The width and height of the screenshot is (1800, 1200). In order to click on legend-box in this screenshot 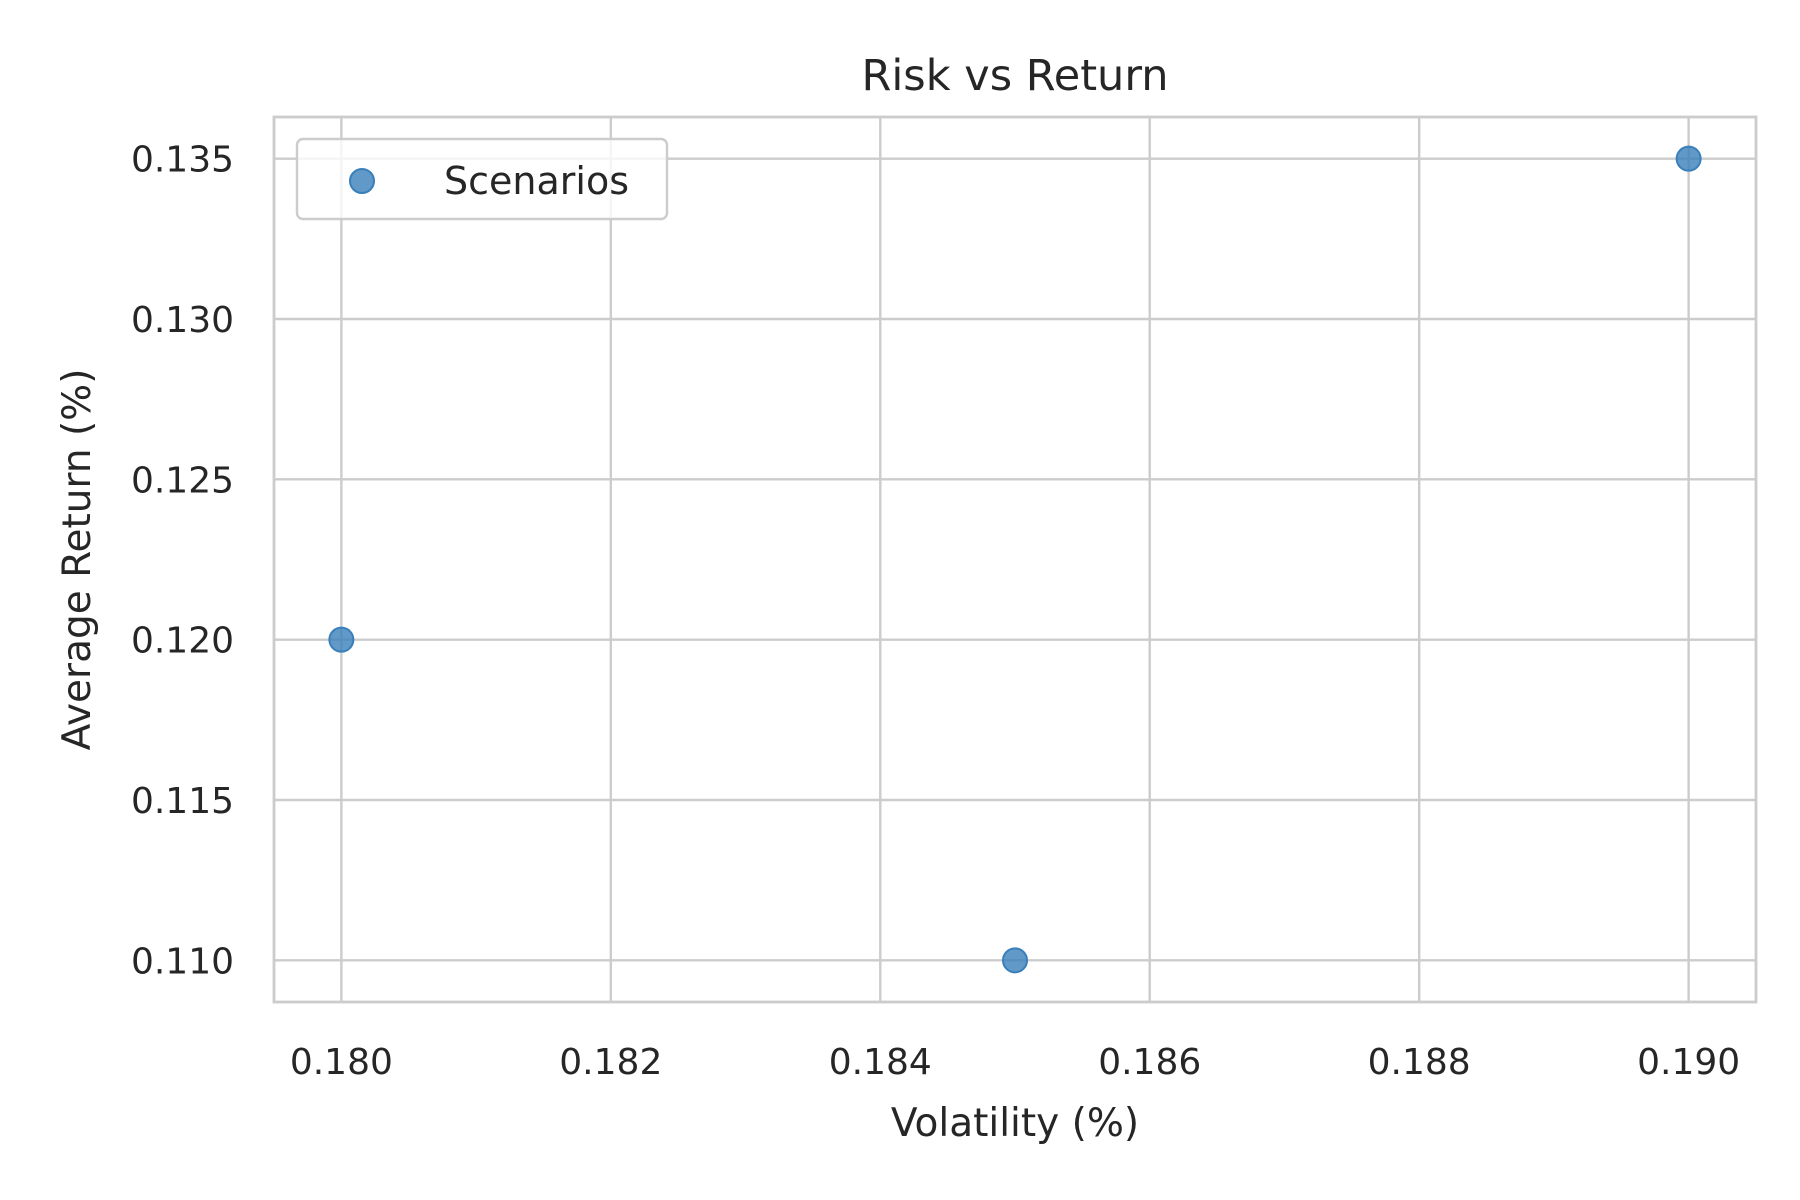, I will do `click(482, 179)`.